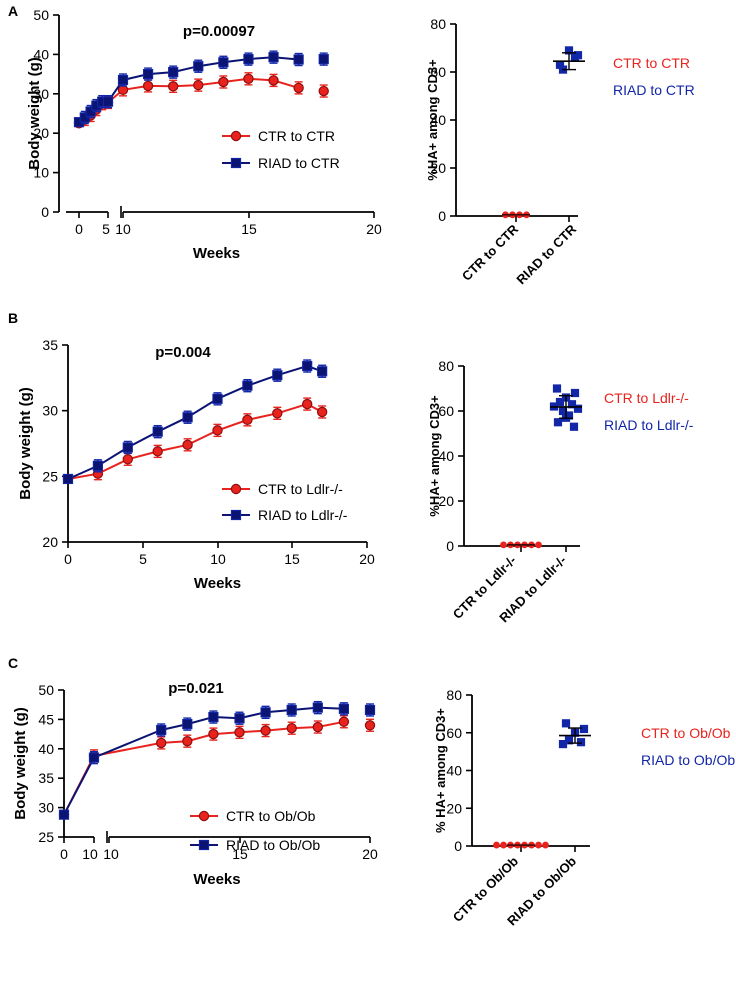 Image resolution: width=736 pixels, height=1005 pixels. I want to click on p-value-annotation: p=0.004, so click(183, 352).